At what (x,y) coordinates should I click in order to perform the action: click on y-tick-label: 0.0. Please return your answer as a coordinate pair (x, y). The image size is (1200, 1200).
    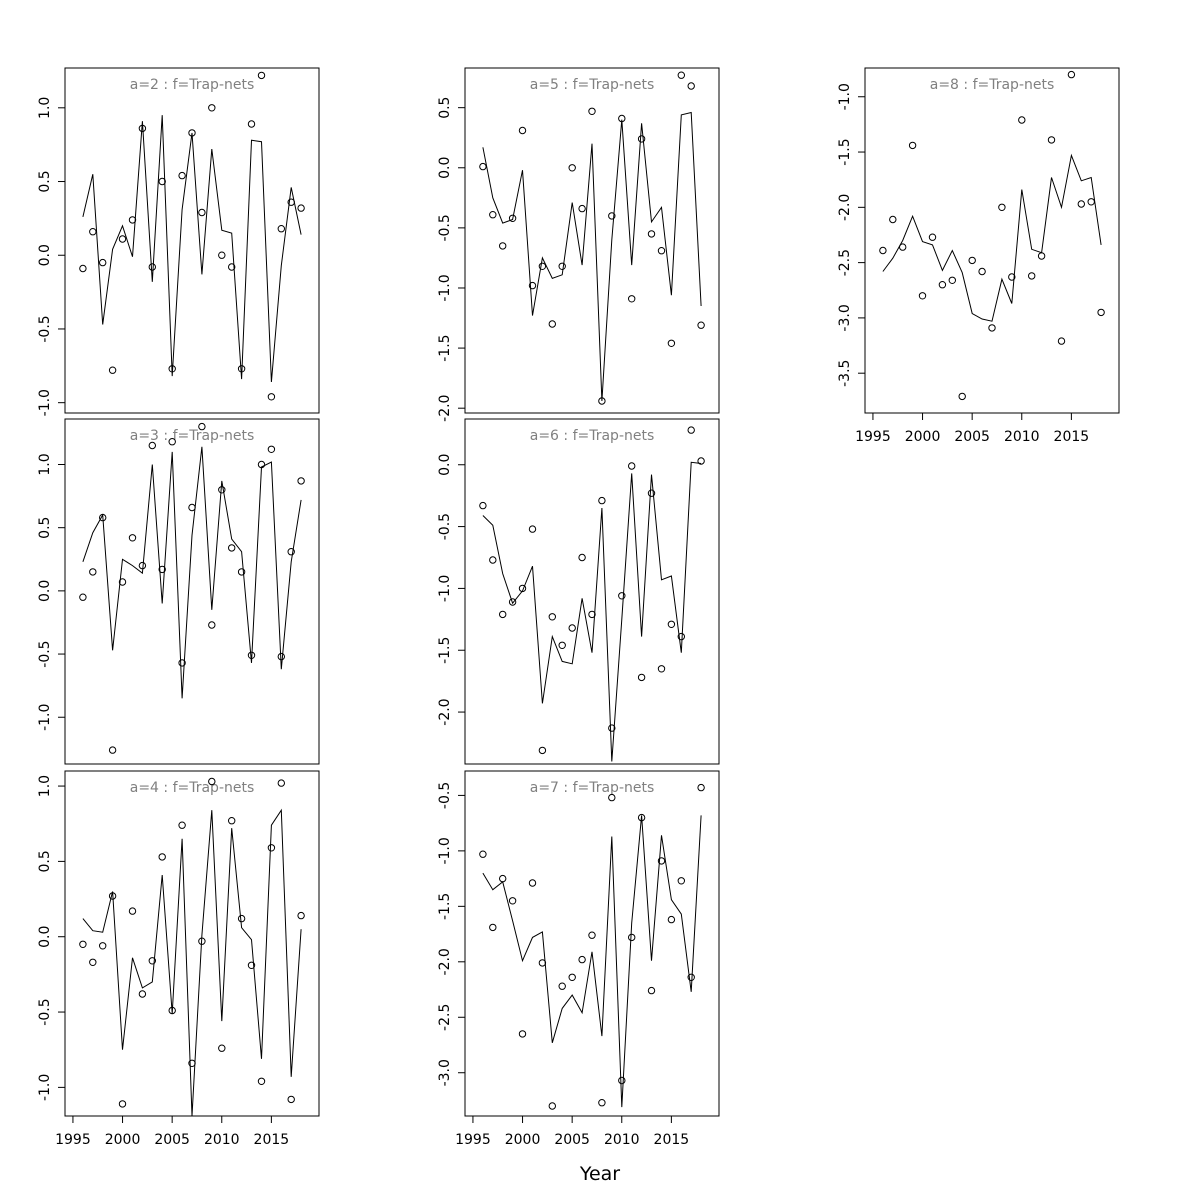
    Looking at the image, I should click on (45, 591).